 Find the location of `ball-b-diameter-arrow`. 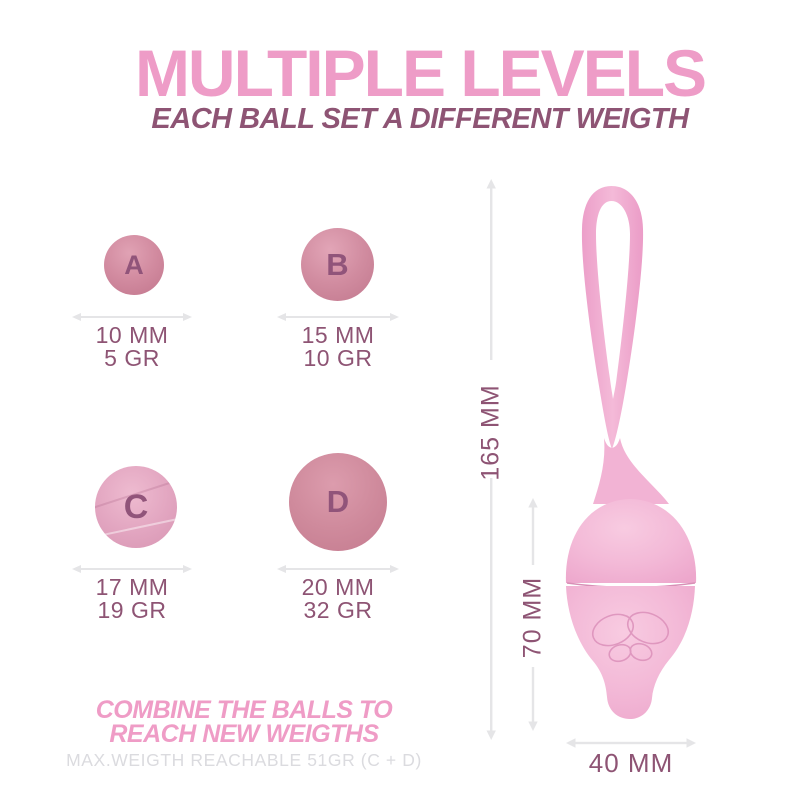

ball-b-diameter-arrow is located at coordinates (338, 316).